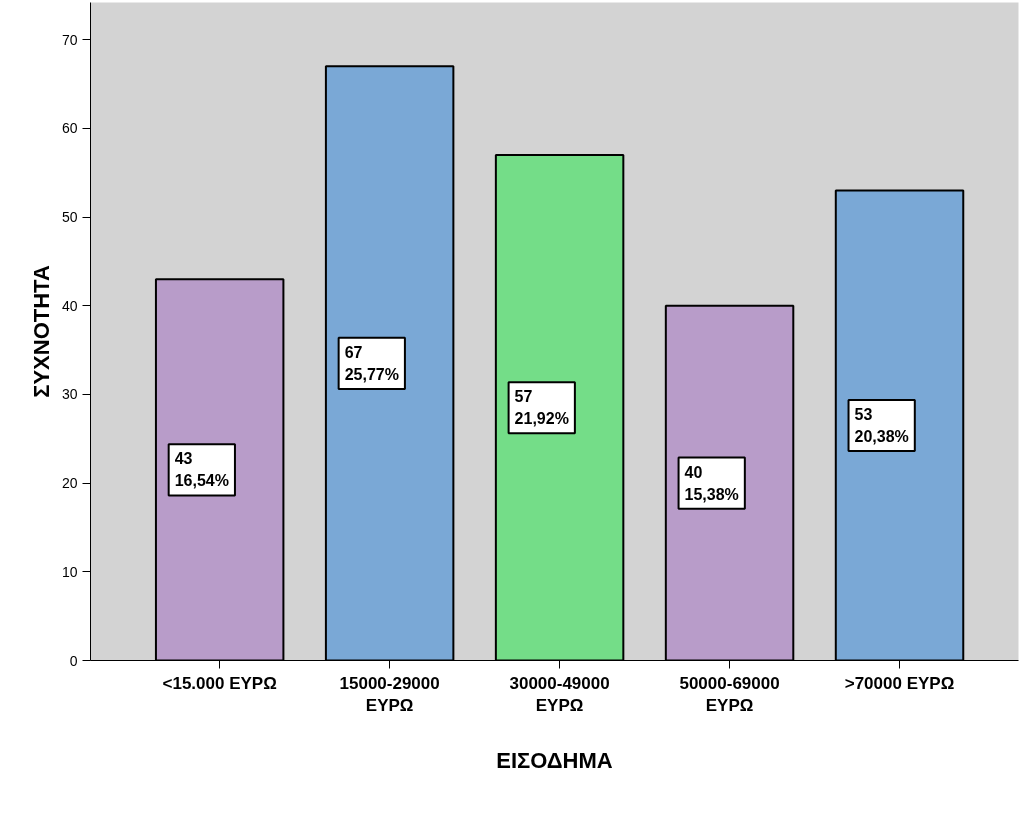  Describe the element at coordinates (69, 128) in the screenshot. I see `y-tick-label: 60` at that location.